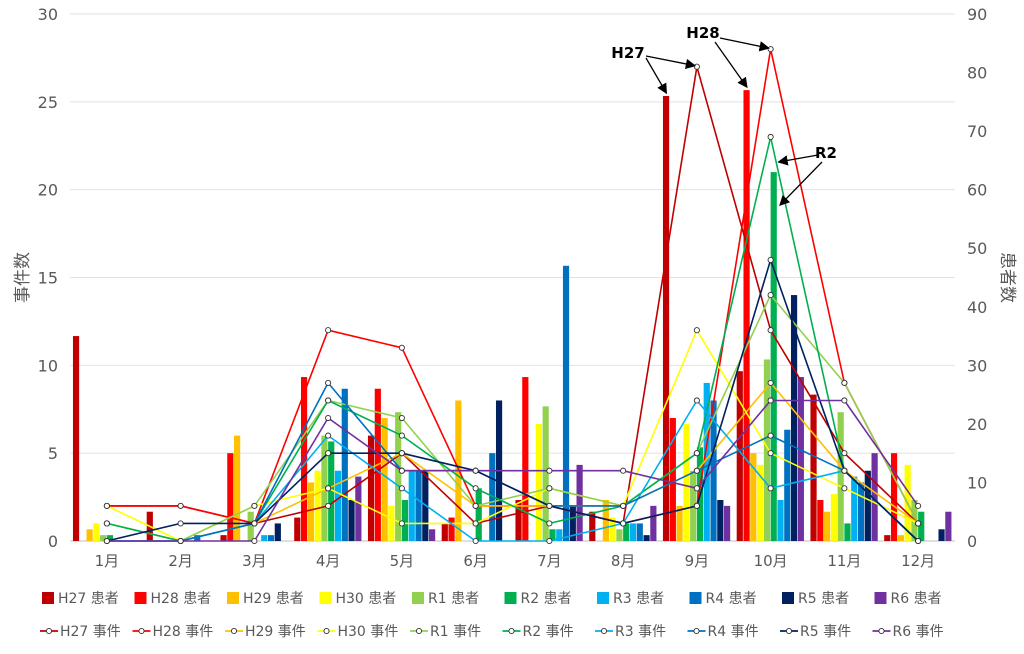 This screenshot has width=1024, height=654. Describe the element at coordinates (402, 561) in the screenshot. I see `x-tick-label: 5月` at that location.